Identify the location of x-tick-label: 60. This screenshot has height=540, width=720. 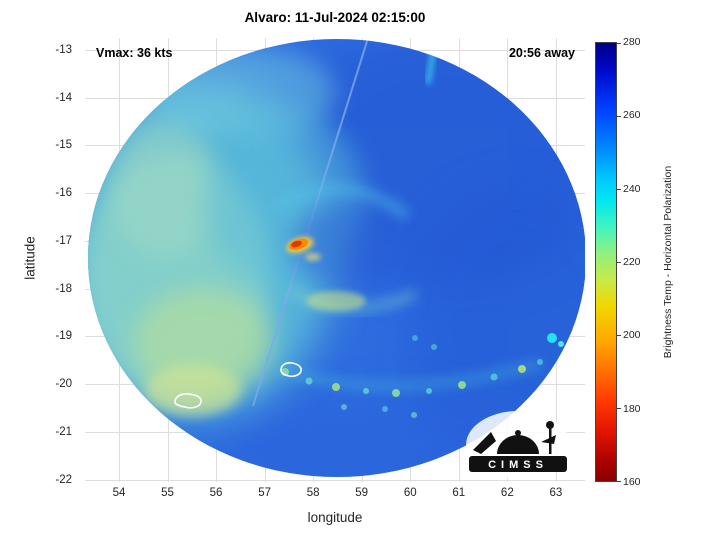
(410, 493).